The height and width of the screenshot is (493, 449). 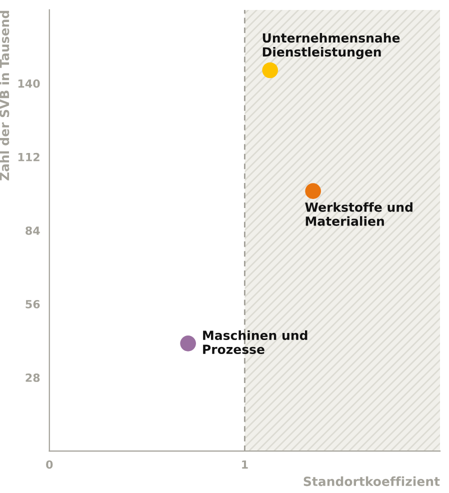 I want to click on y-tick-label: 56, so click(x=33, y=304).